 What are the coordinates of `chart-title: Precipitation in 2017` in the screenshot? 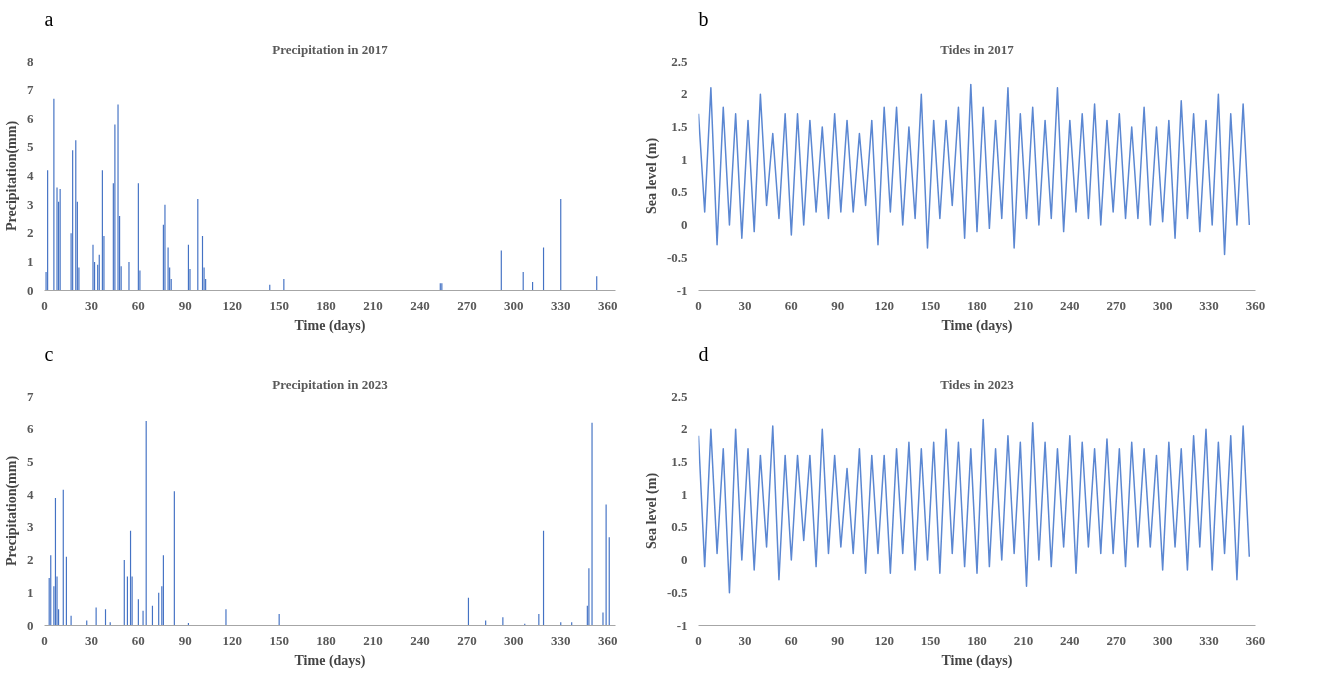 It's located at (330, 49).